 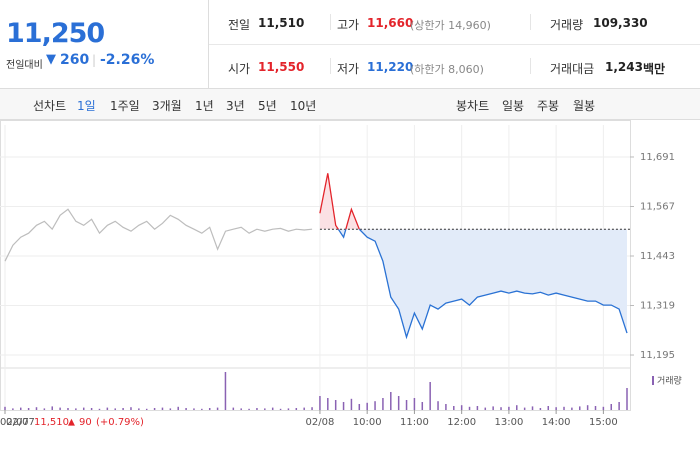 What do you see at coordinates (390, 23) in the screenshot?
I see `stat-value: 11,660` at bounding box center [390, 23].